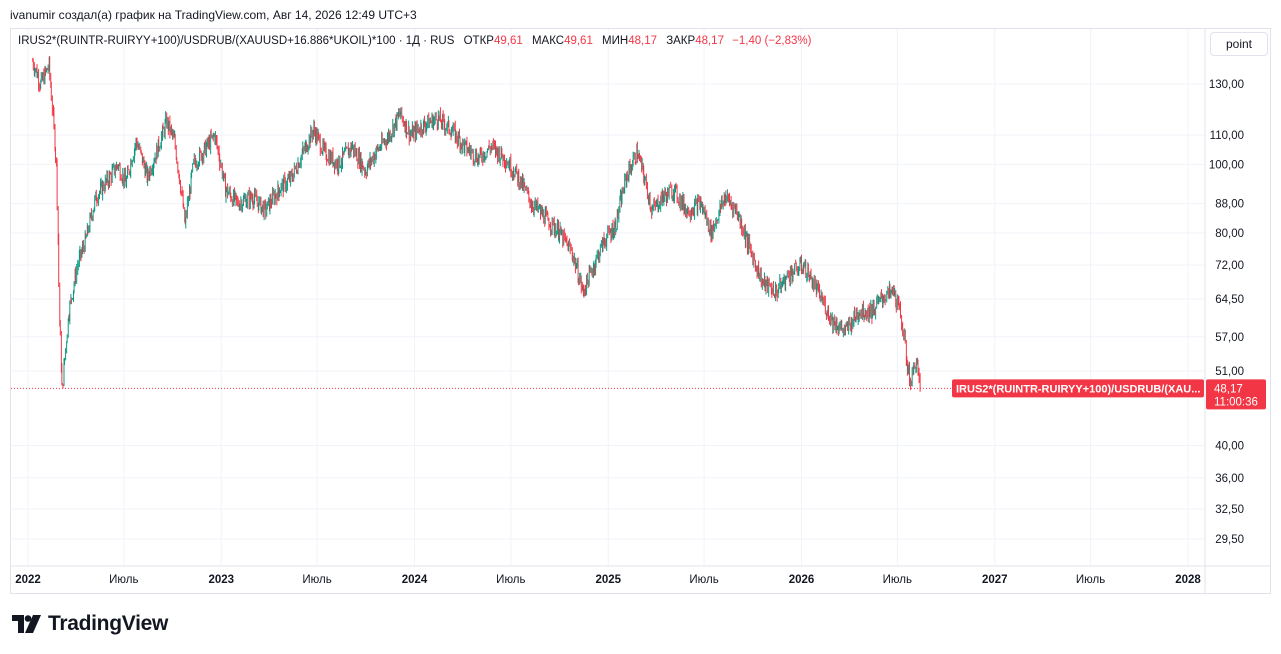 This screenshot has width=1281, height=654. Describe the element at coordinates (802, 580) in the screenshot. I see `time-tick-label: 2026` at that location.